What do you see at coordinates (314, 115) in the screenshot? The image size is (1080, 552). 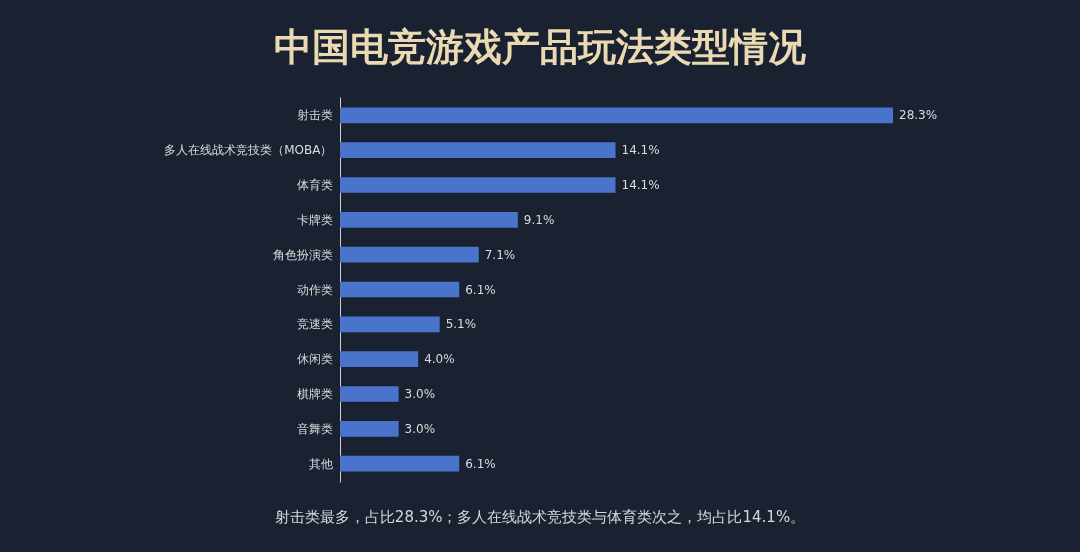 I see `y-tick-label: 射击类` at bounding box center [314, 115].